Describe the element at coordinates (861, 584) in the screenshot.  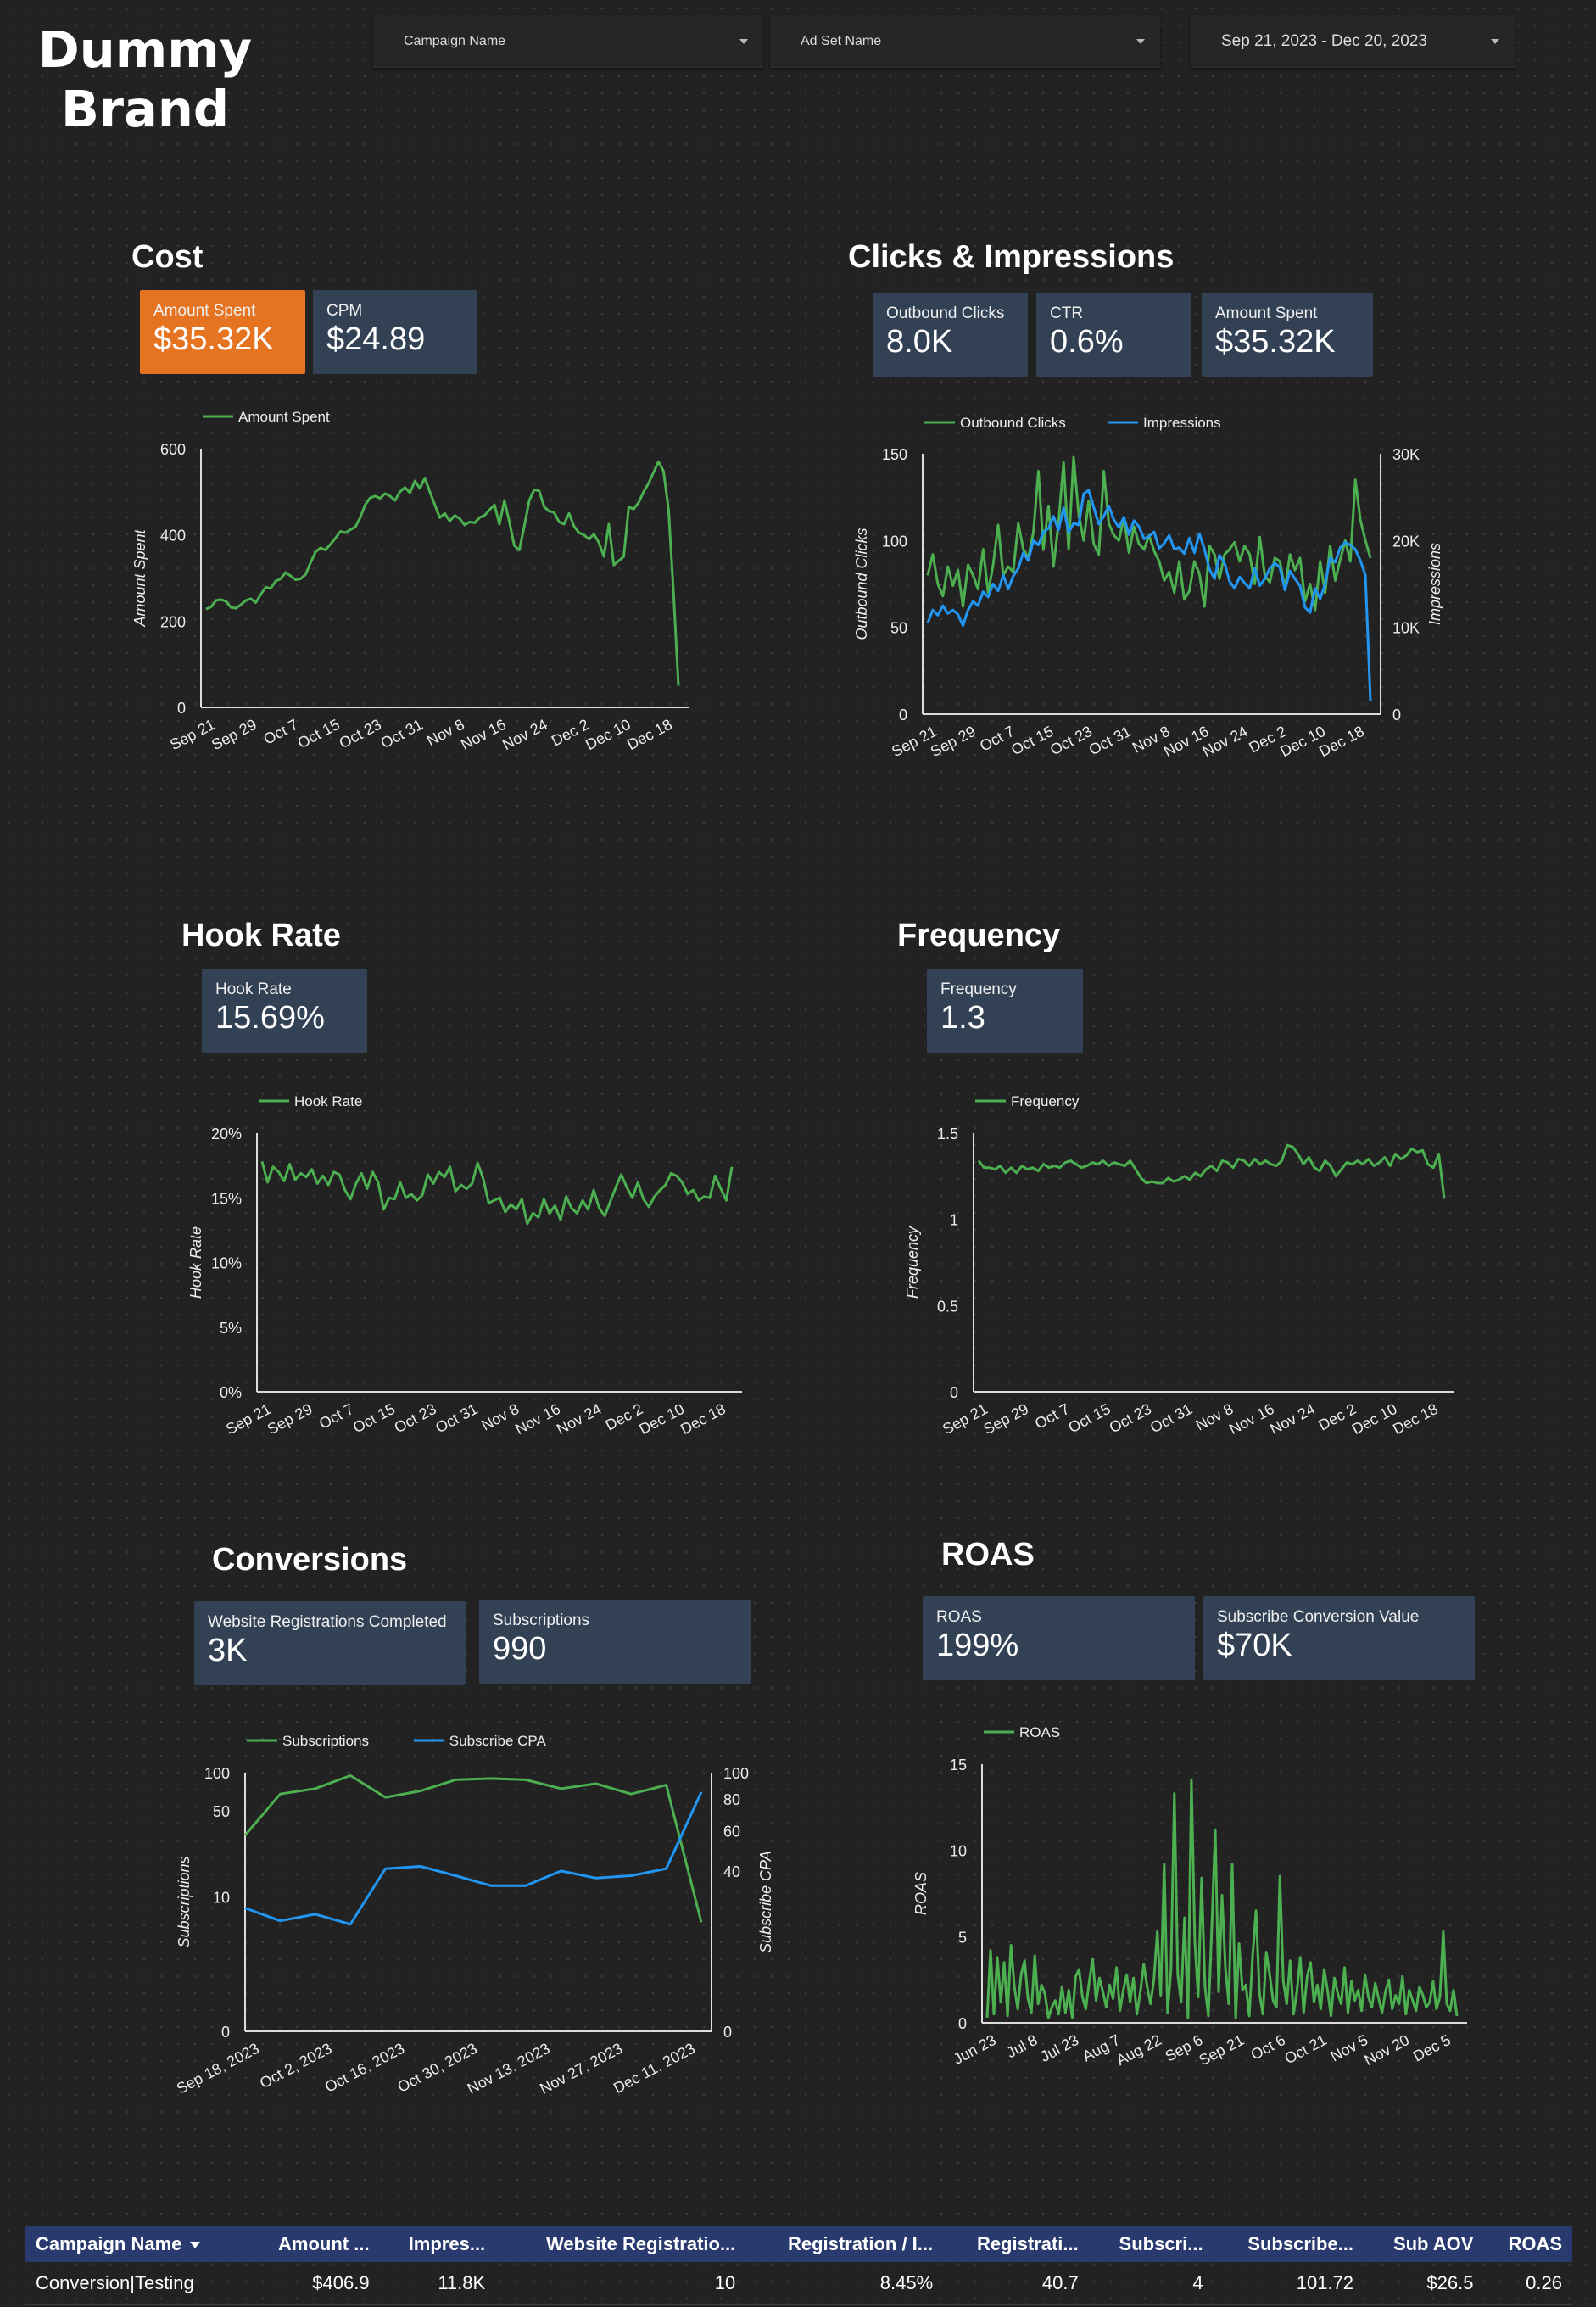
I see `clicks-y-axis-title: Outbound Clicks` at that location.